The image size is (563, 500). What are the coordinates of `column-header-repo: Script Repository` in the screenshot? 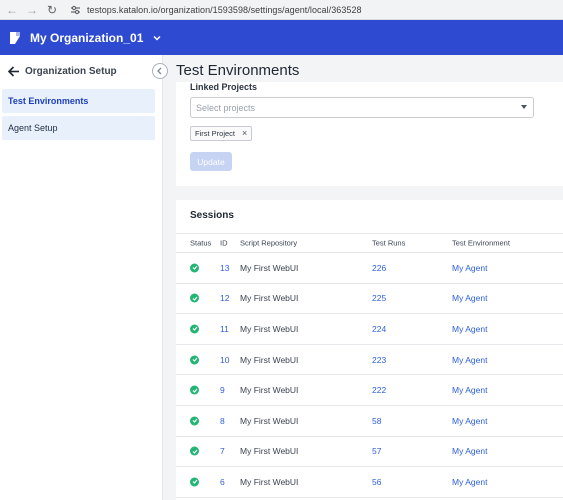 It's located at (269, 243).